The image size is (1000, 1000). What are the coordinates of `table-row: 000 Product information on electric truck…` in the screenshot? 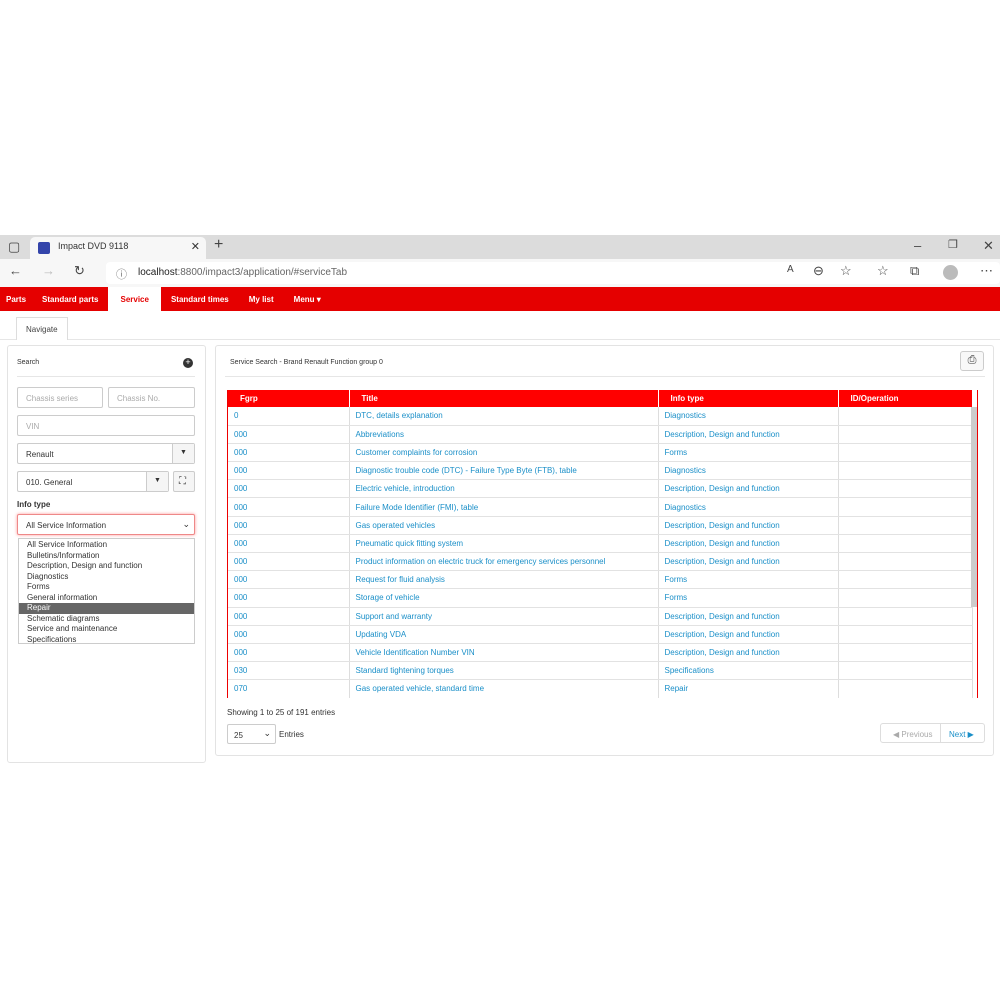 It's located at (600, 562).